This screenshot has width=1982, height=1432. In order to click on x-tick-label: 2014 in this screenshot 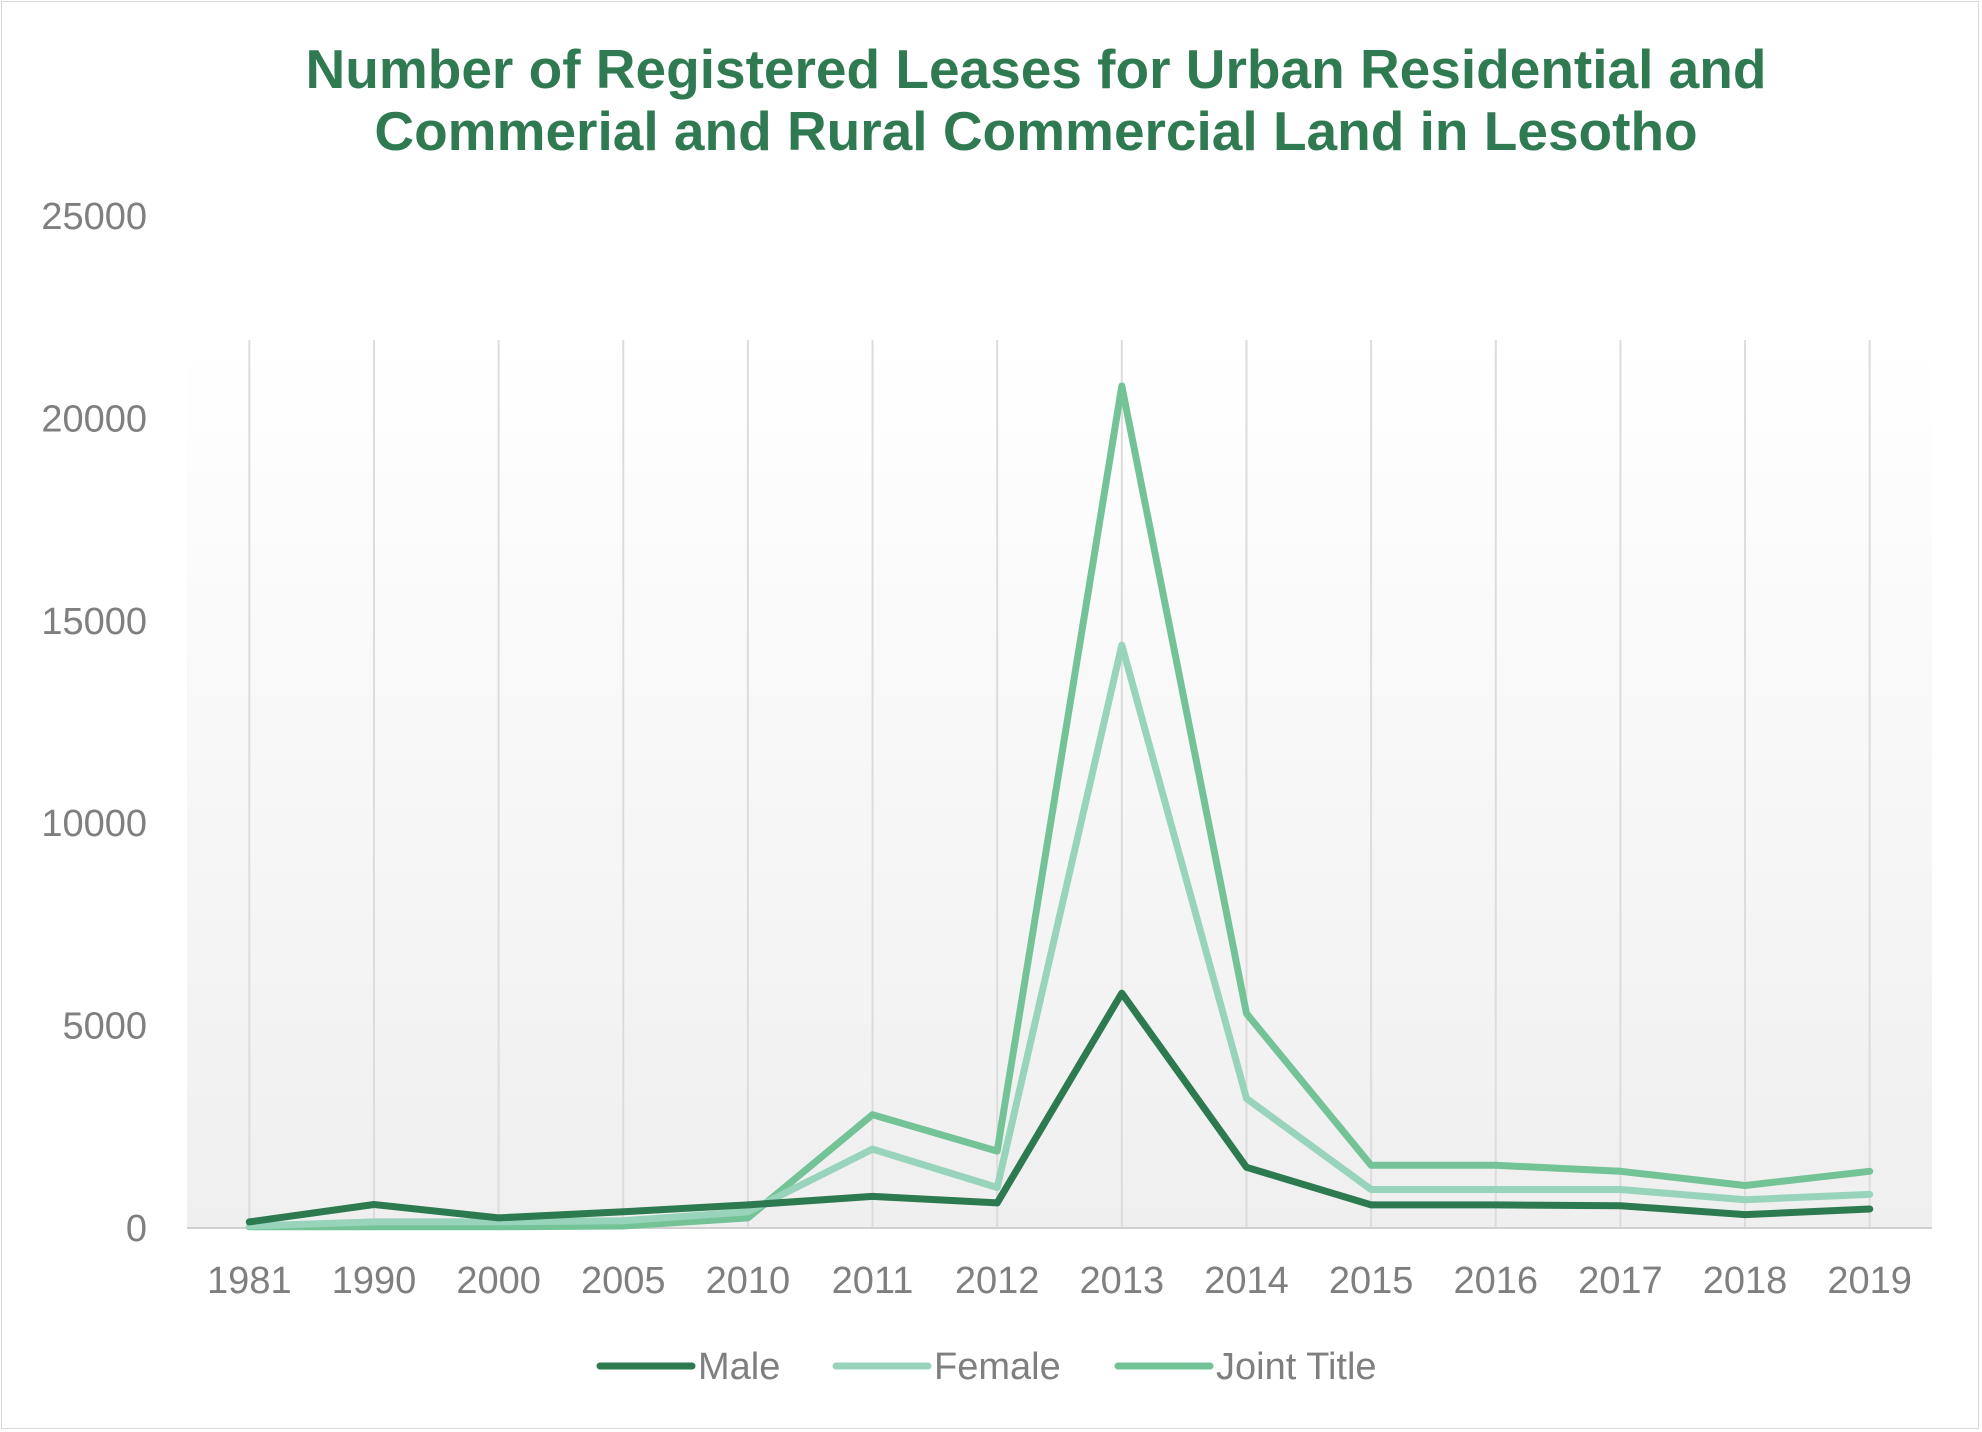, I will do `click(1246, 1281)`.